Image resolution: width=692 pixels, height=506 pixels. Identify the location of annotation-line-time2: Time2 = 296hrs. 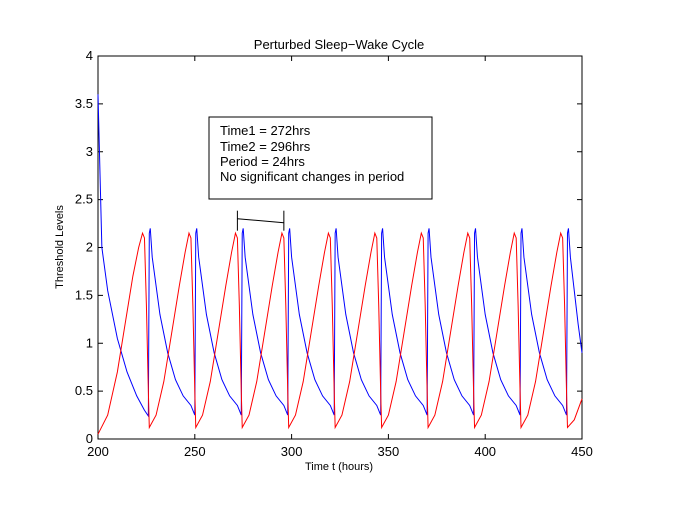
(265, 146).